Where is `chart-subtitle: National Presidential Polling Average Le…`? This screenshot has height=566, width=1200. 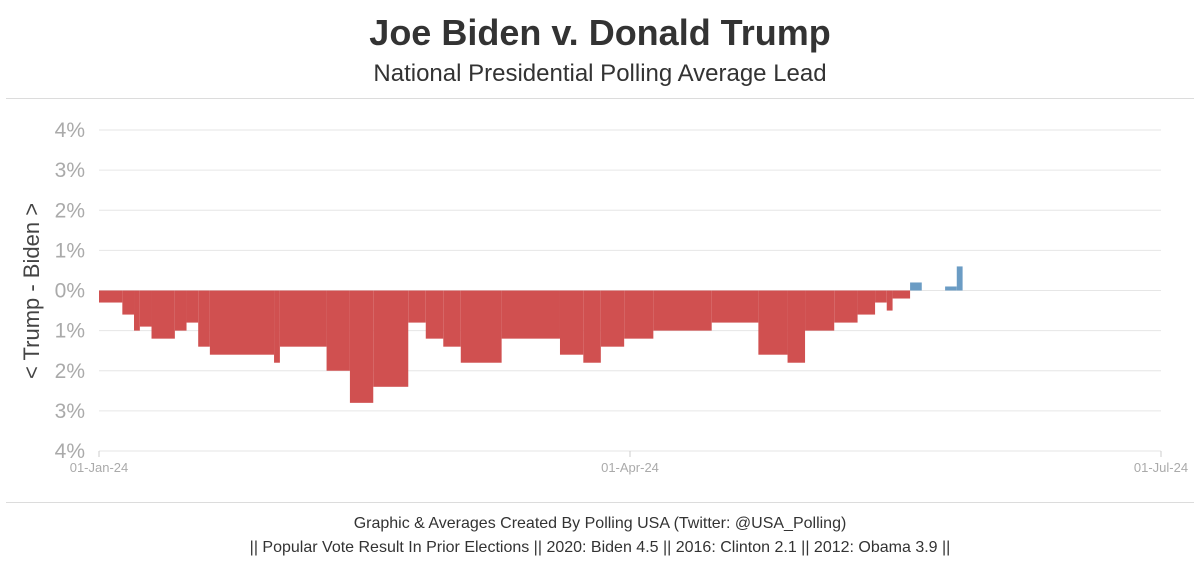
chart-subtitle: National Presidential Polling Average Le… is located at coordinates (600, 73).